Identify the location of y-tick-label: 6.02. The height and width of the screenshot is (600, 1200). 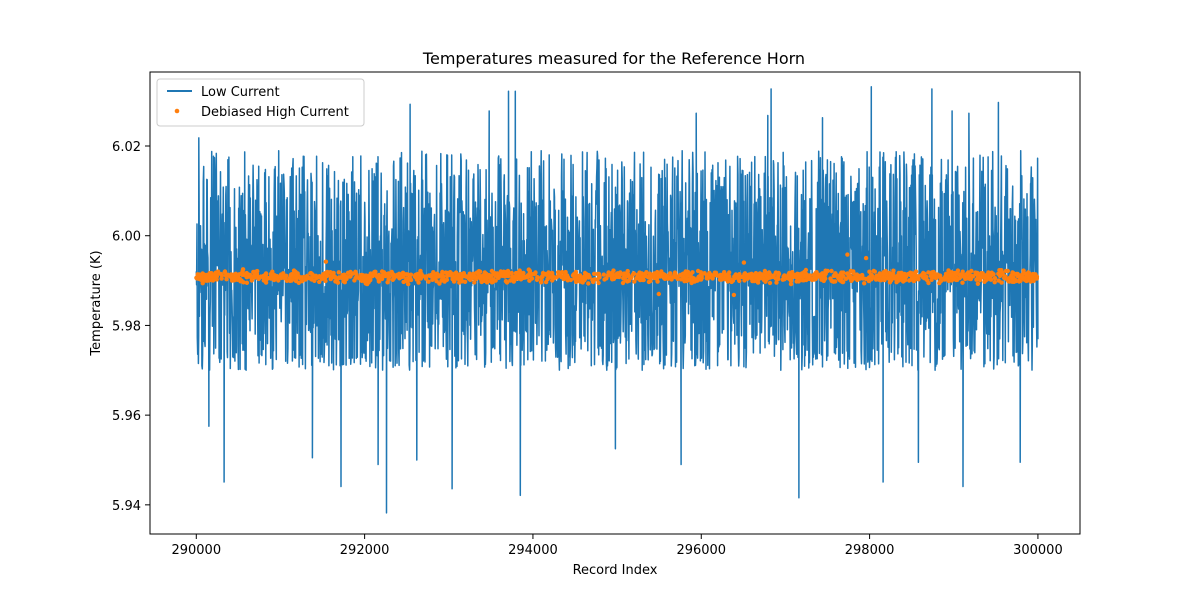
(126, 147).